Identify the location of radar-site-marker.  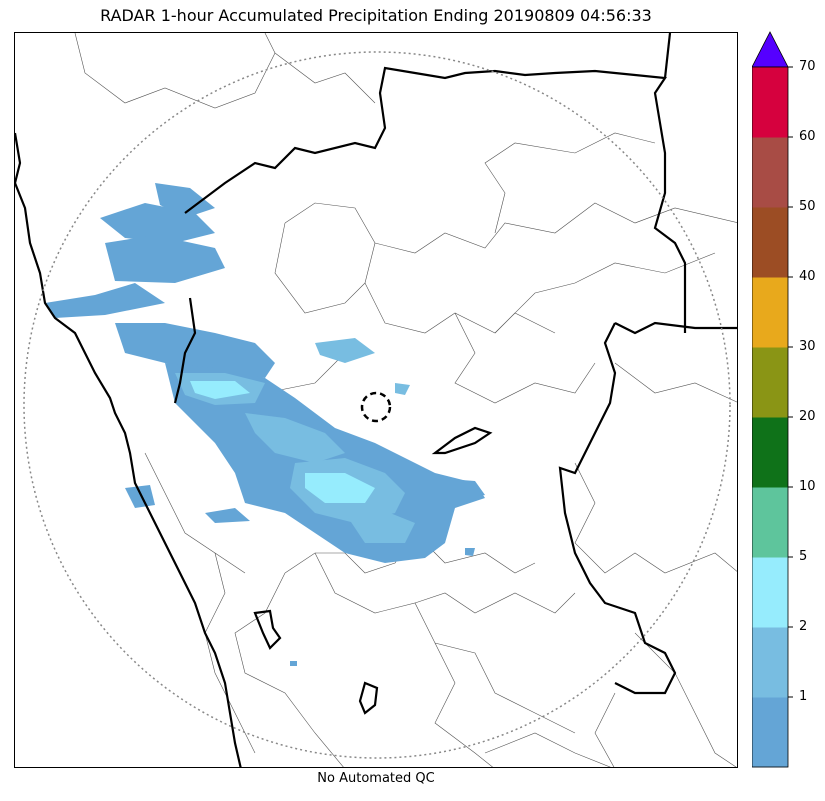
(376, 407).